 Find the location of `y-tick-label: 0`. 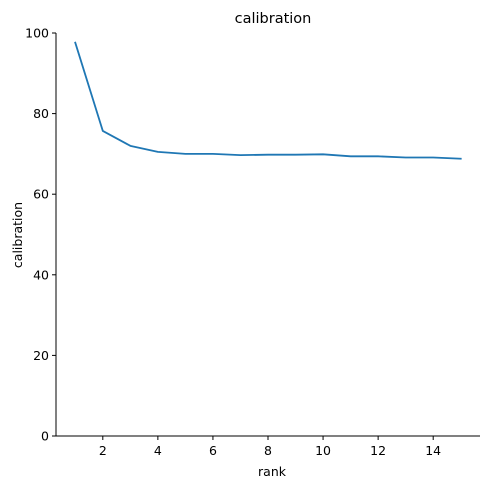

y-tick-label: 0 is located at coordinates (45, 436).